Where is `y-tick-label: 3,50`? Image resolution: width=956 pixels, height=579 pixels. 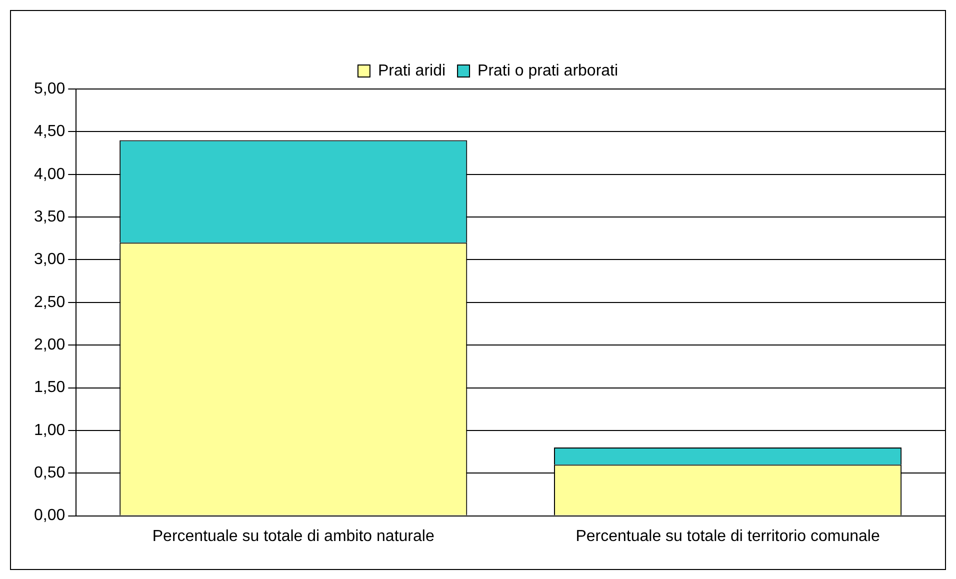
y-tick-label: 3,50 is located at coordinates (50, 217).